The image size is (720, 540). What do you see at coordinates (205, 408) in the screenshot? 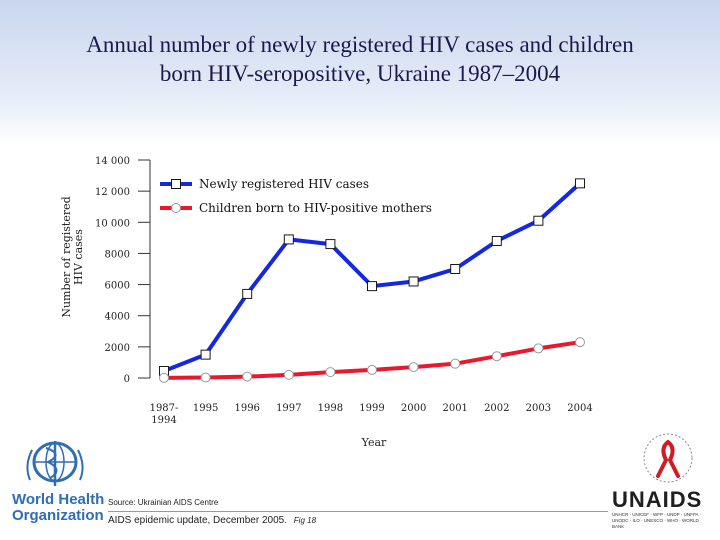
I see `x-tick-label: 1995` at bounding box center [205, 408].